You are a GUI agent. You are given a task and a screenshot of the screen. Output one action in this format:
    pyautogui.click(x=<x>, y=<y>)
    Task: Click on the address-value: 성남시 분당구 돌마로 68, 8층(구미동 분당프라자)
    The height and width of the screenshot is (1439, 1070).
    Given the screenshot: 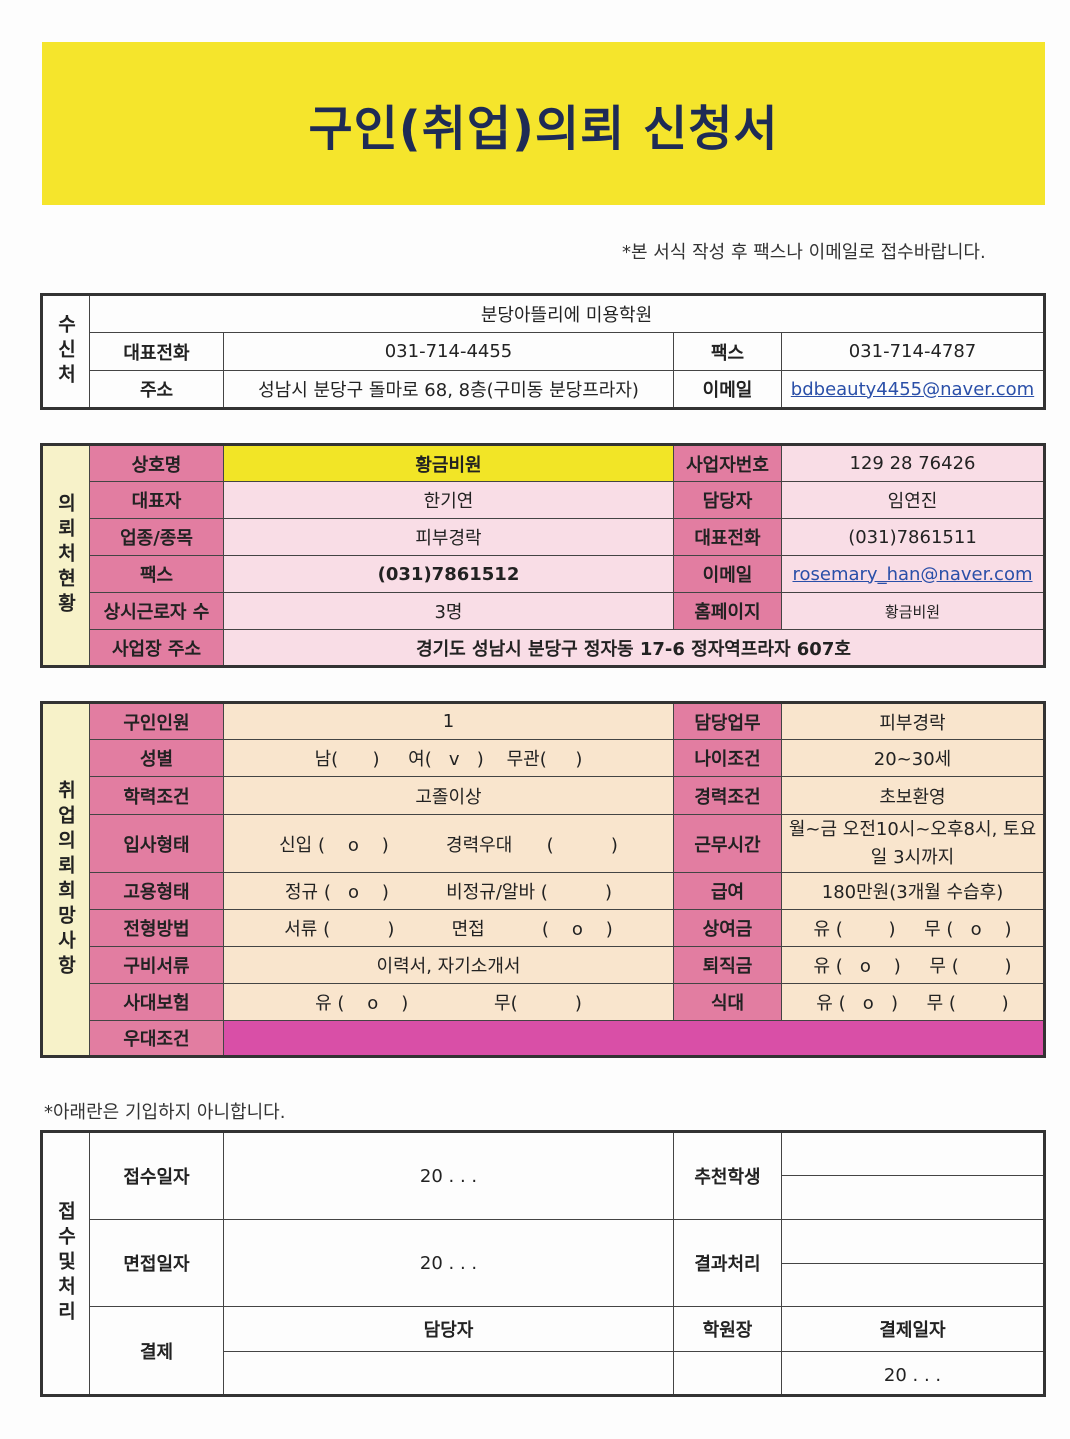 What is the action you would take?
    pyautogui.click(x=448, y=389)
    